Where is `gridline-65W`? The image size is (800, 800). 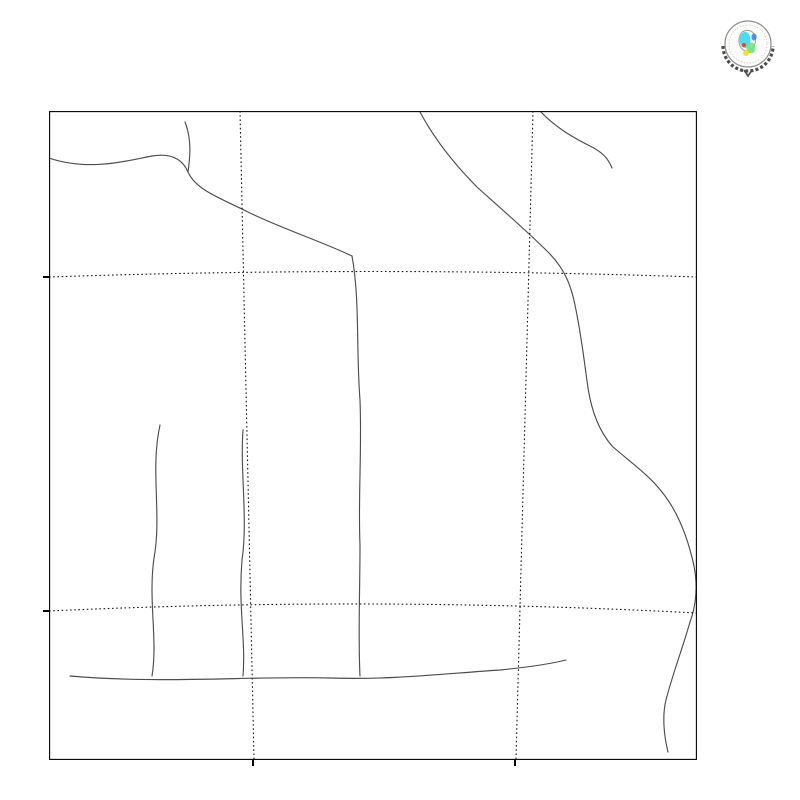 gridline-65W is located at coordinates (247, 435).